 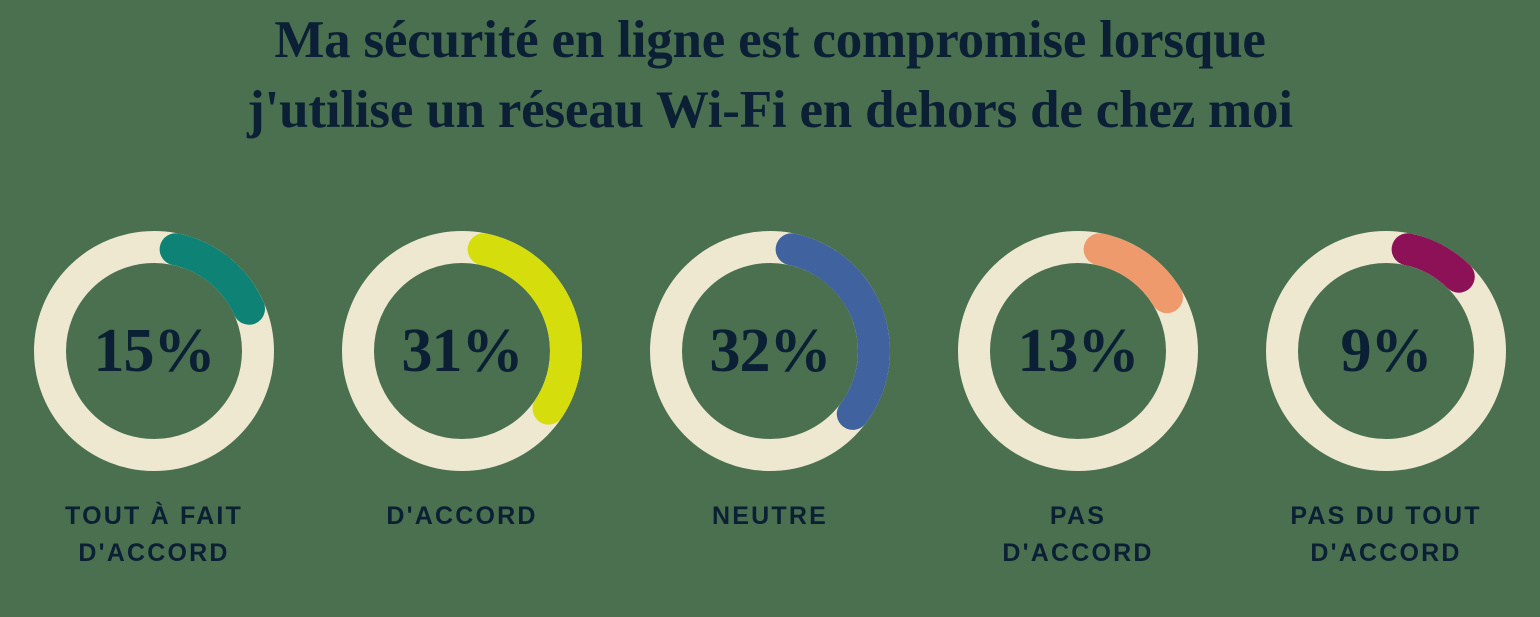 I want to click on donut-percentage-value: 32%, so click(x=770, y=351).